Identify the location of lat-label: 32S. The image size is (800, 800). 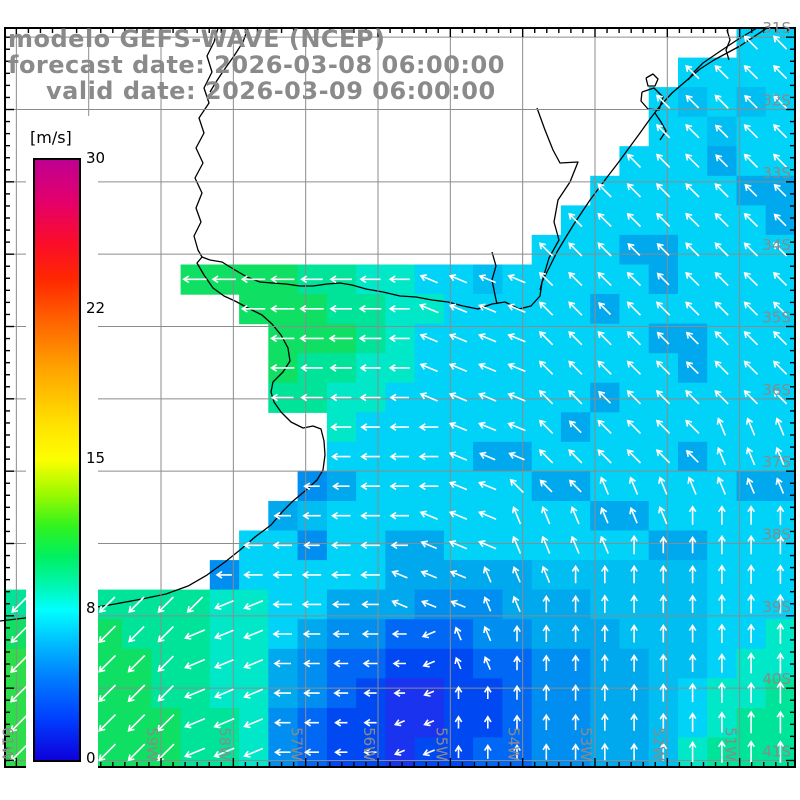
(776, 101).